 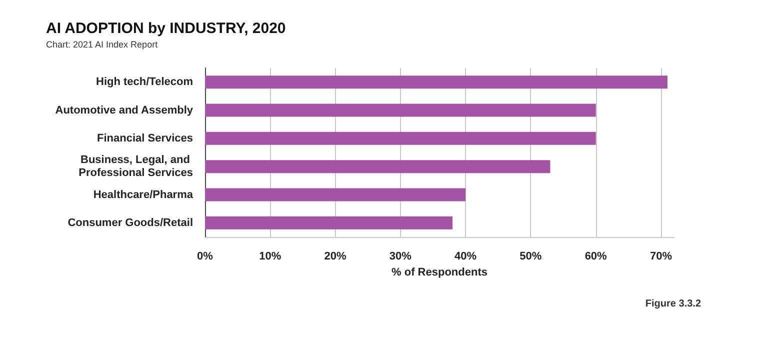 I want to click on y-tick-label: Consumer Goods/Retail, so click(x=130, y=222).